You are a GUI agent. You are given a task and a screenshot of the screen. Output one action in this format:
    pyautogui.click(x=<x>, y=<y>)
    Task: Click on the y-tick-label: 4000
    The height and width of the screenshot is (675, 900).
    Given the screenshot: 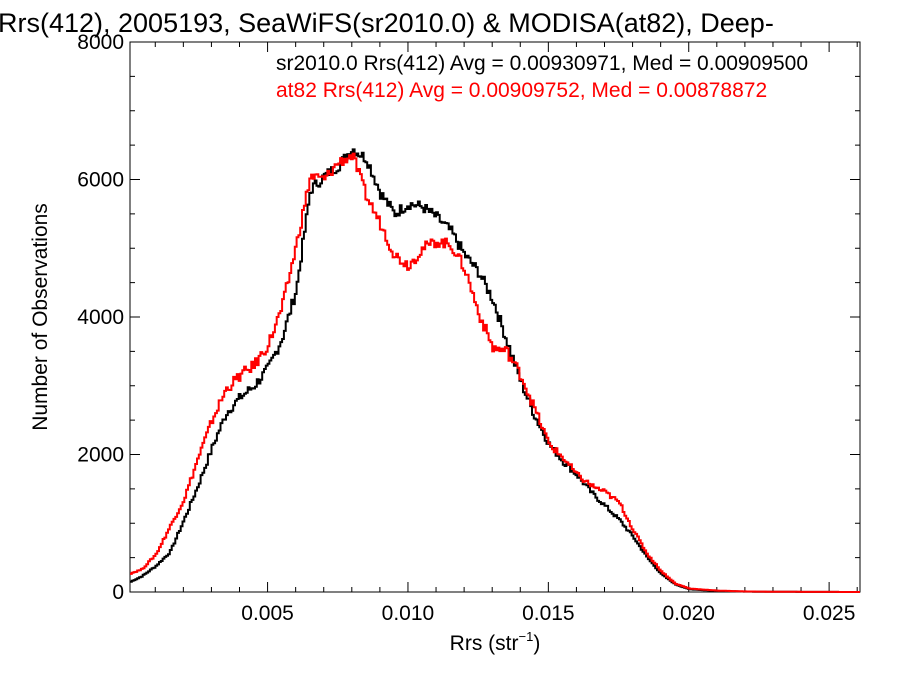 What is the action you would take?
    pyautogui.click(x=100, y=317)
    